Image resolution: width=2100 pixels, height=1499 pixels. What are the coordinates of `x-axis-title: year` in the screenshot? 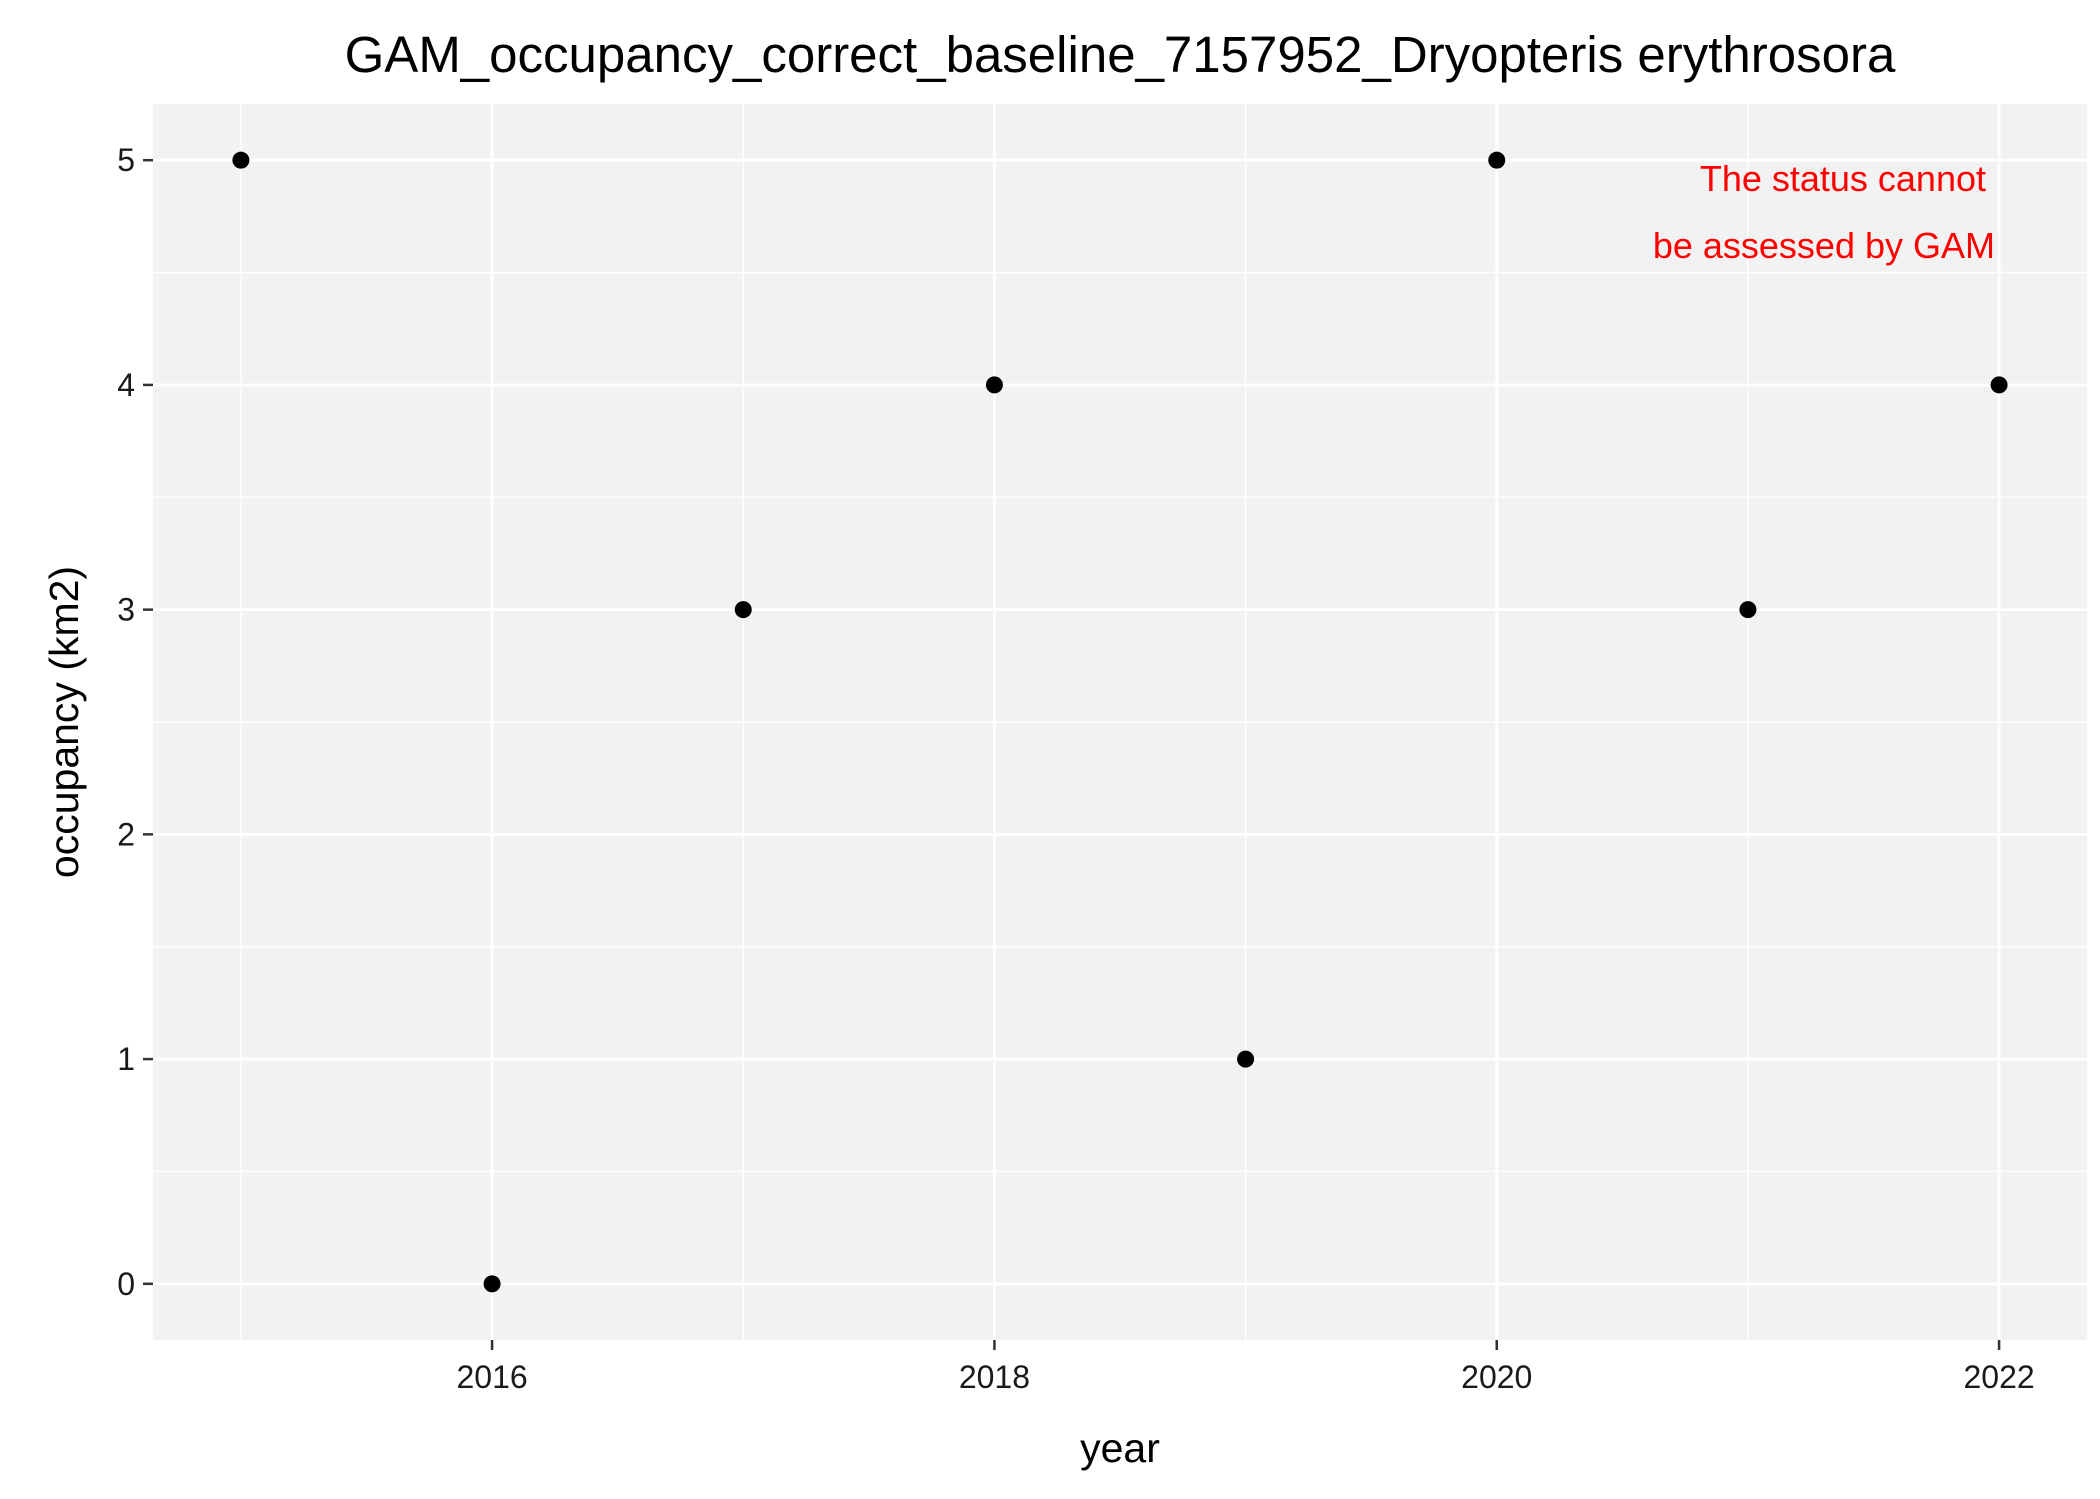 It's located at (1120, 1448).